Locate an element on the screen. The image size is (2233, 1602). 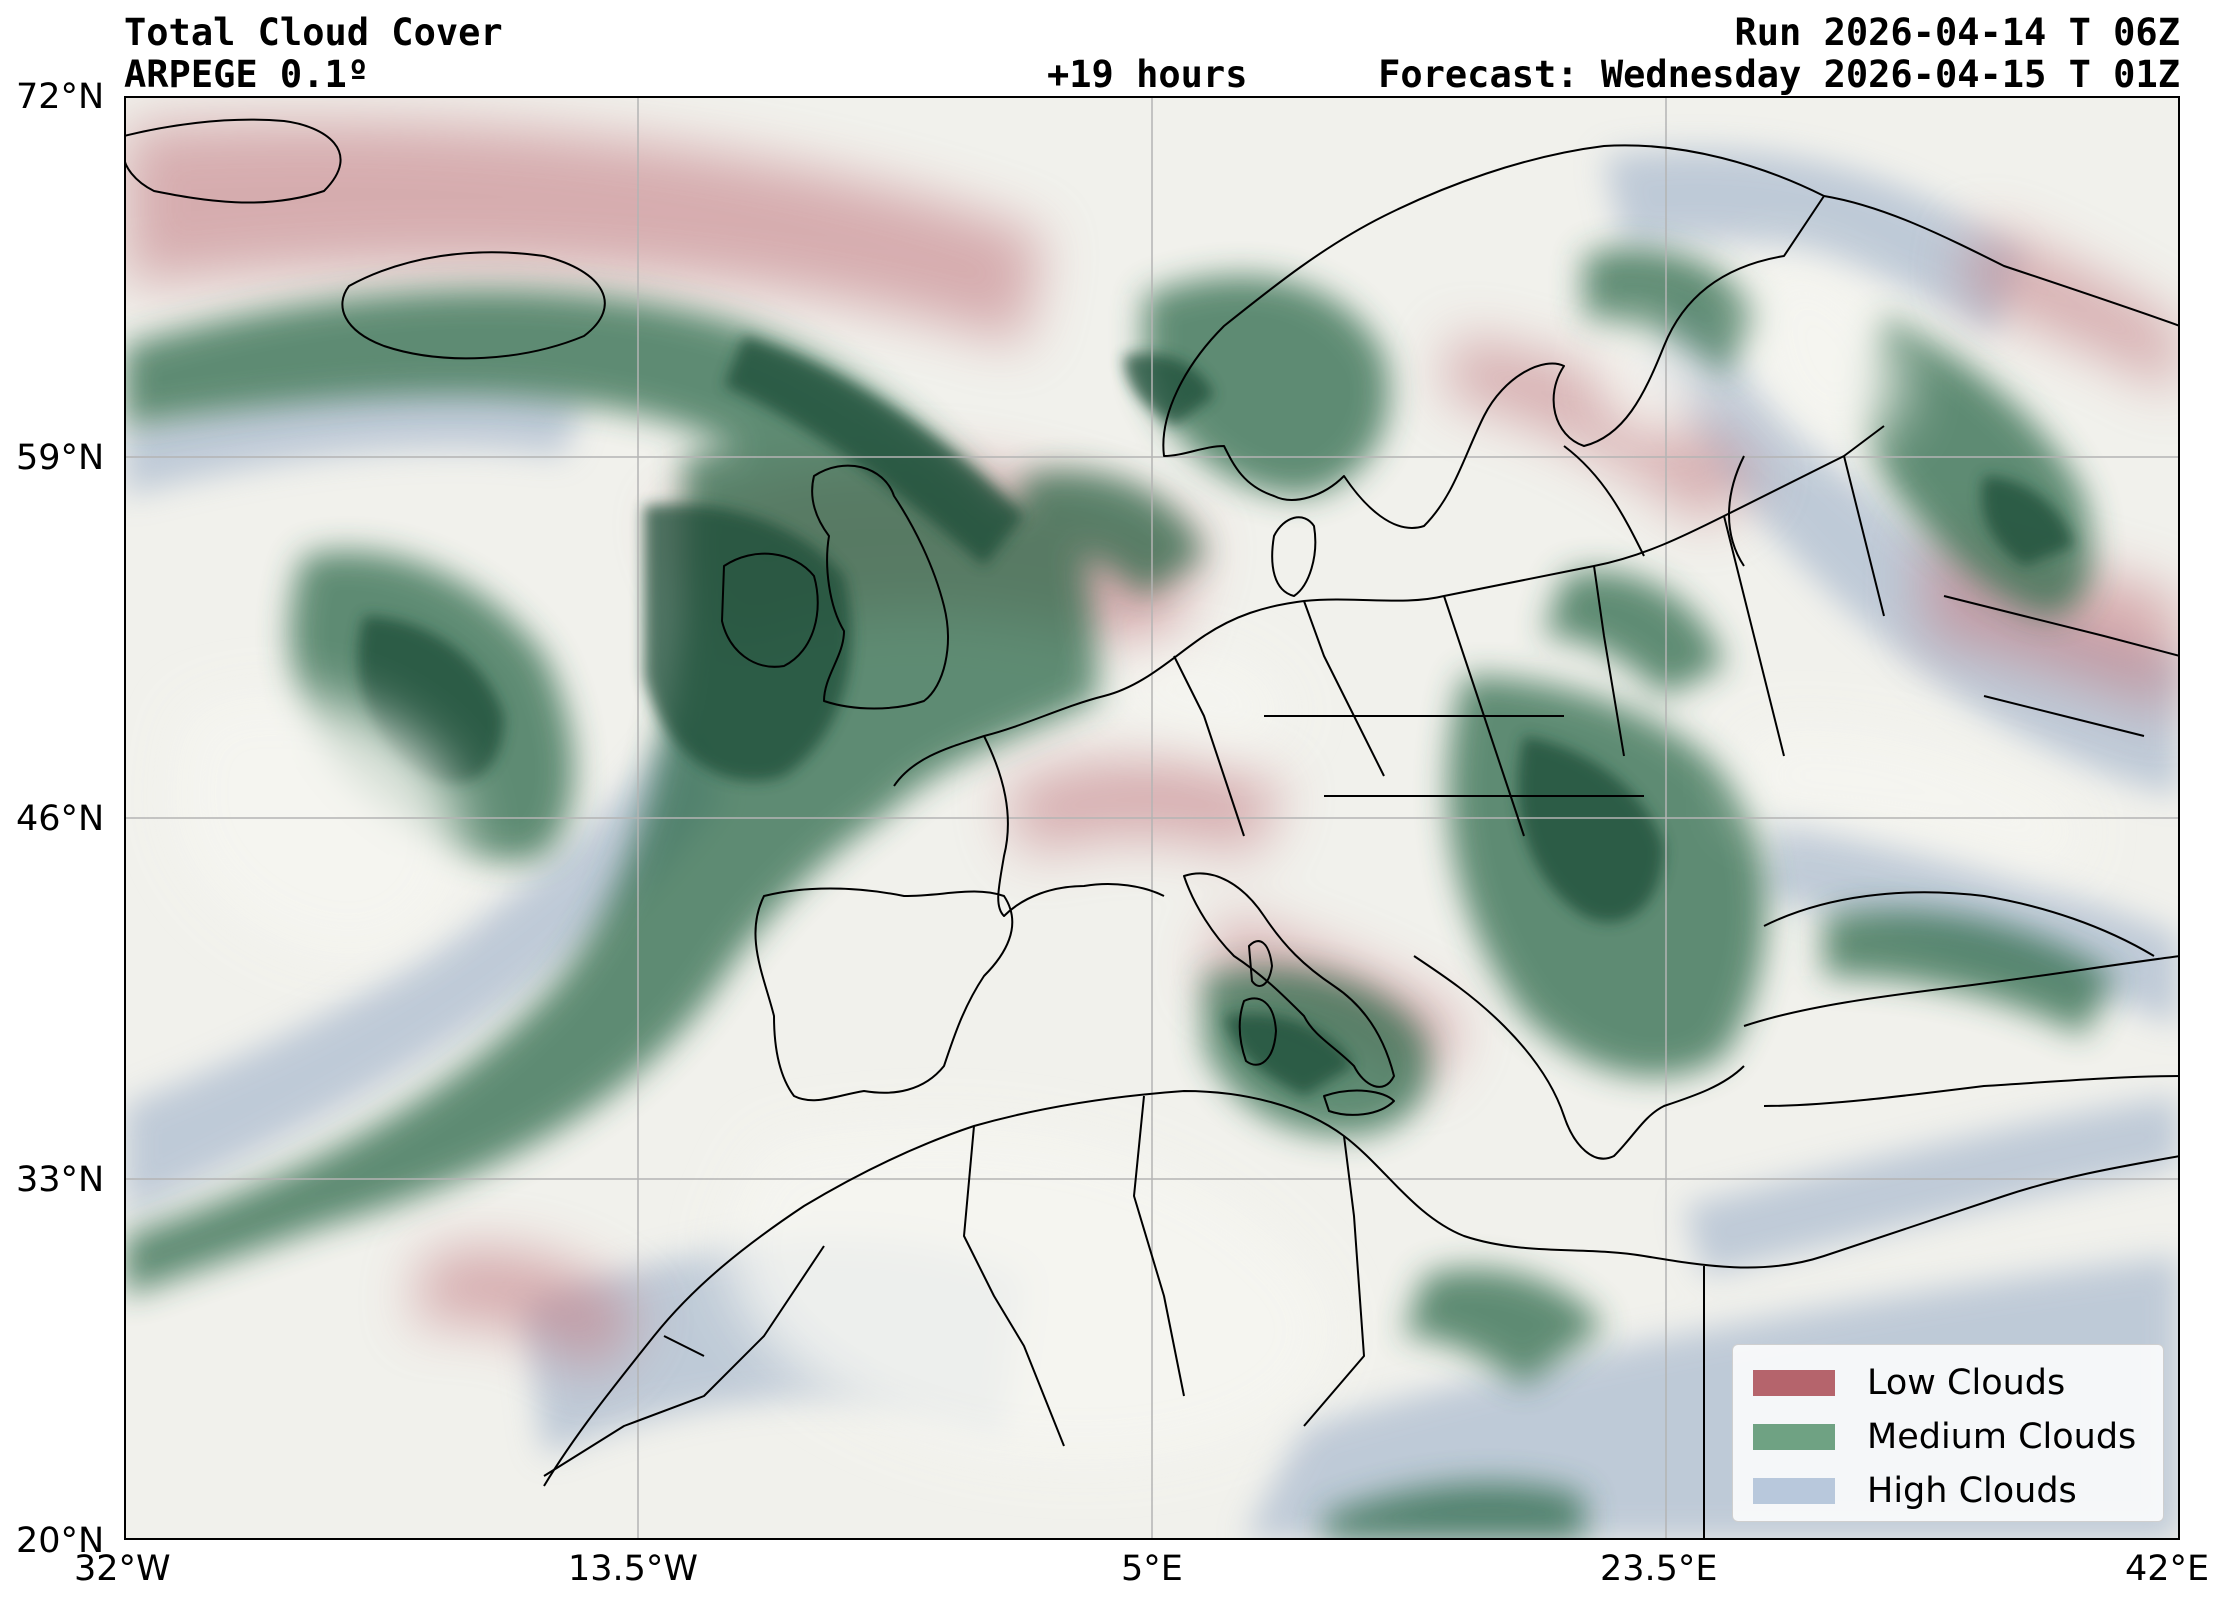
denmark-coast is located at coordinates (1294, 556).